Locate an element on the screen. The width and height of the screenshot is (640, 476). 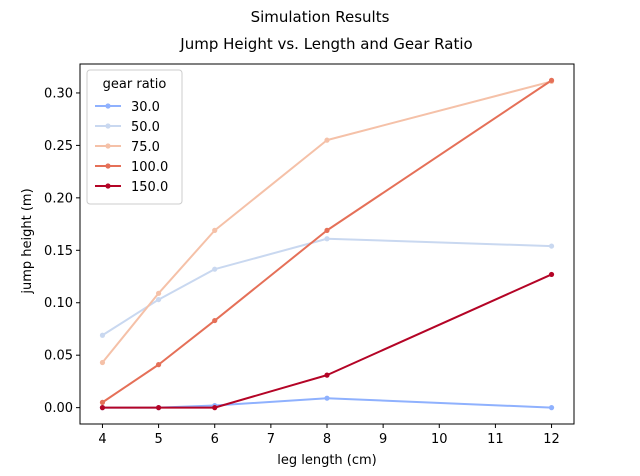
x-tick-label: 8 is located at coordinates (327, 439).